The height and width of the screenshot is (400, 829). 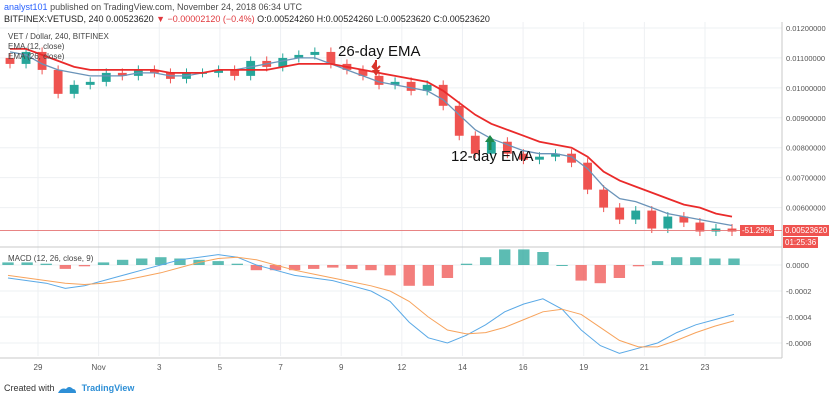 What do you see at coordinates (798, 304) in the screenshot?
I see `macd-axis-labels: 0.0000 -0.0002 -0.0004 -0.0006` at bounding box center [798, 304].